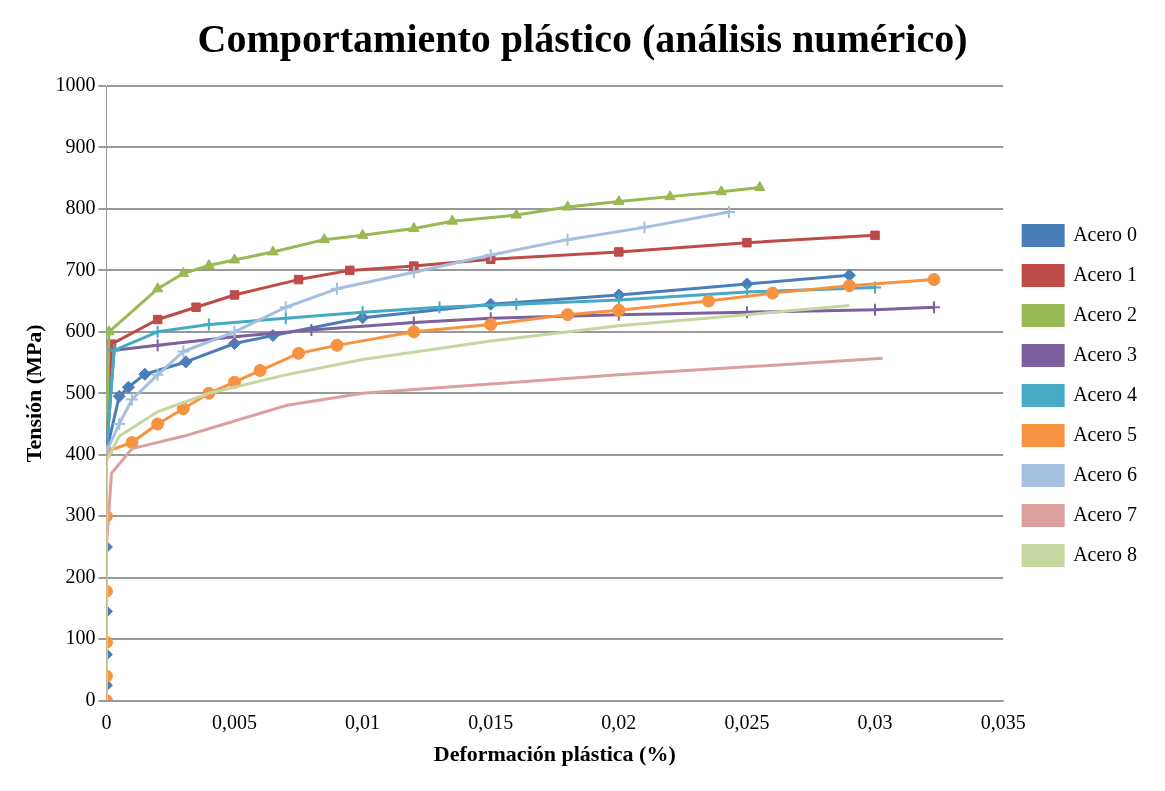 The height and width of the screenshot is (791, 1165). I want to click on legend-label: Acero 3, so click(1105, 353).